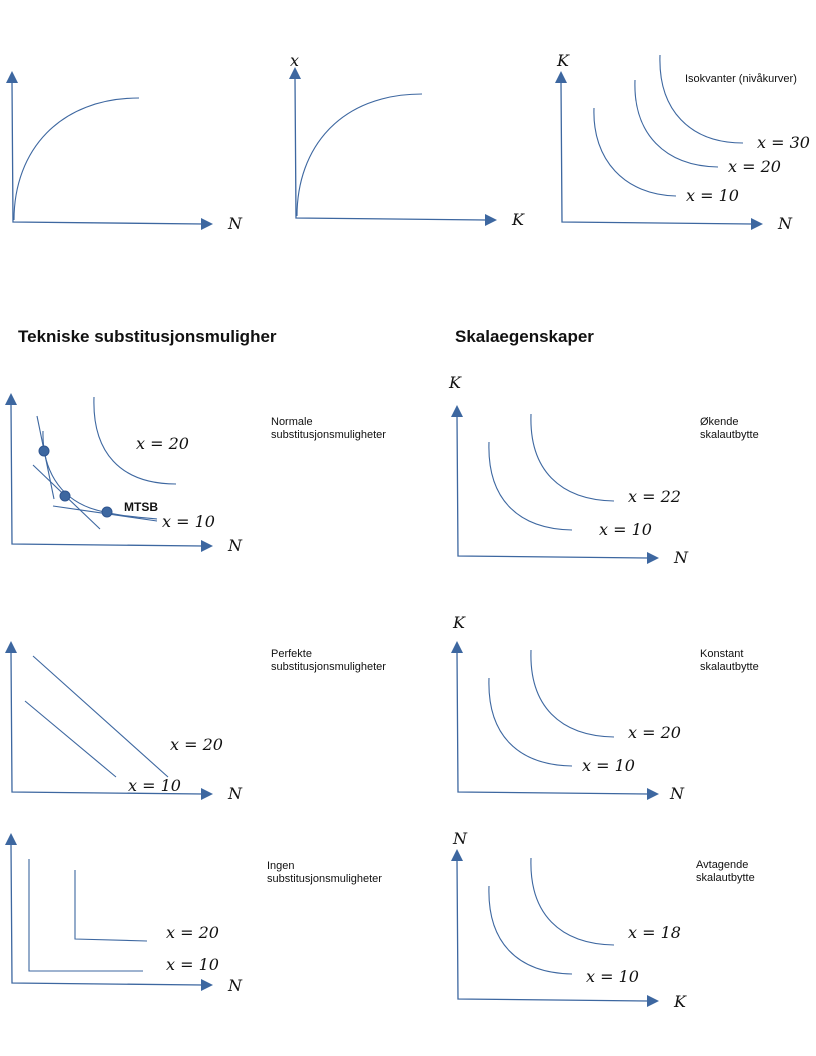 The image size is (816, 1056). What do you see at coordinates (722, 865) in the screenshot?
I see `note-line-1: Avtagende` at bounding box center [722, 865].